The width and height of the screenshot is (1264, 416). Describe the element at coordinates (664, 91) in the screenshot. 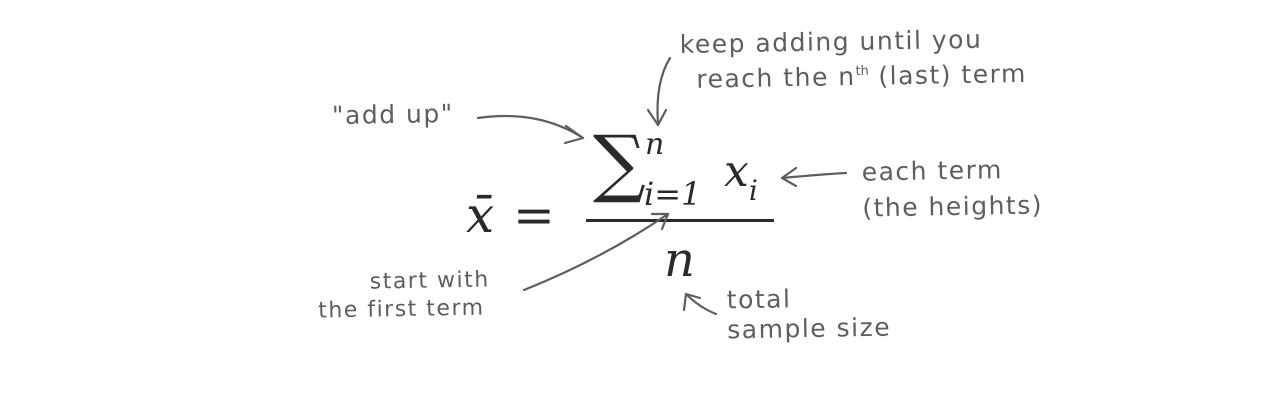

I see `keep-adding-arrow` at that location.